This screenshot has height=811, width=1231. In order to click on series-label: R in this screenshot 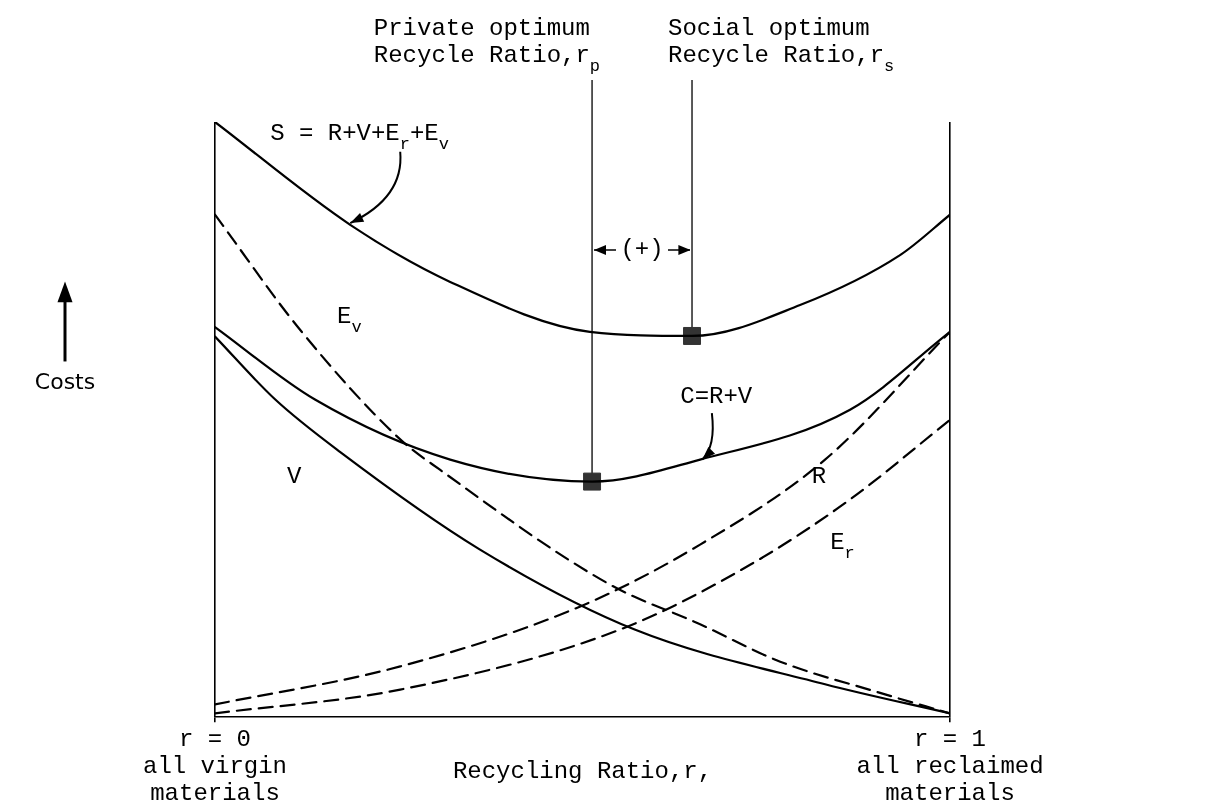, I will do `click(819, 476)`.